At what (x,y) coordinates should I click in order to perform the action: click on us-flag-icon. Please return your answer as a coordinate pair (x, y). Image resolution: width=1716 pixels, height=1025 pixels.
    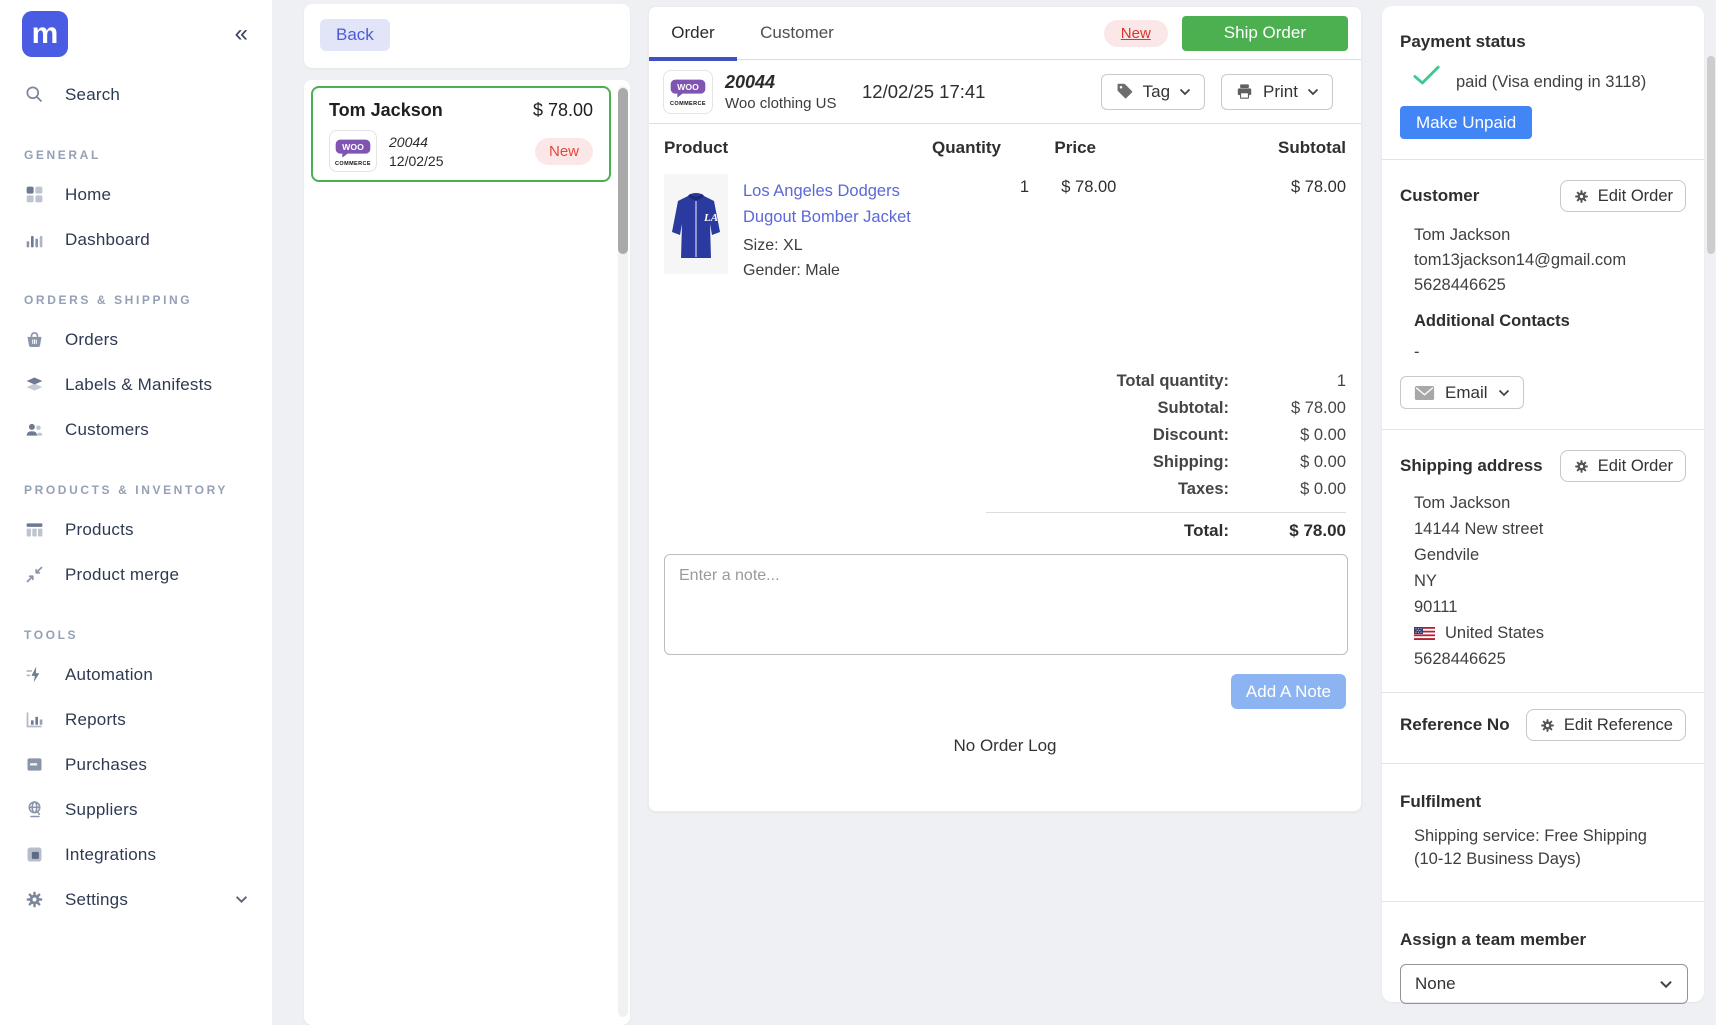
    Looking at the image, I should click on (1424, 633).